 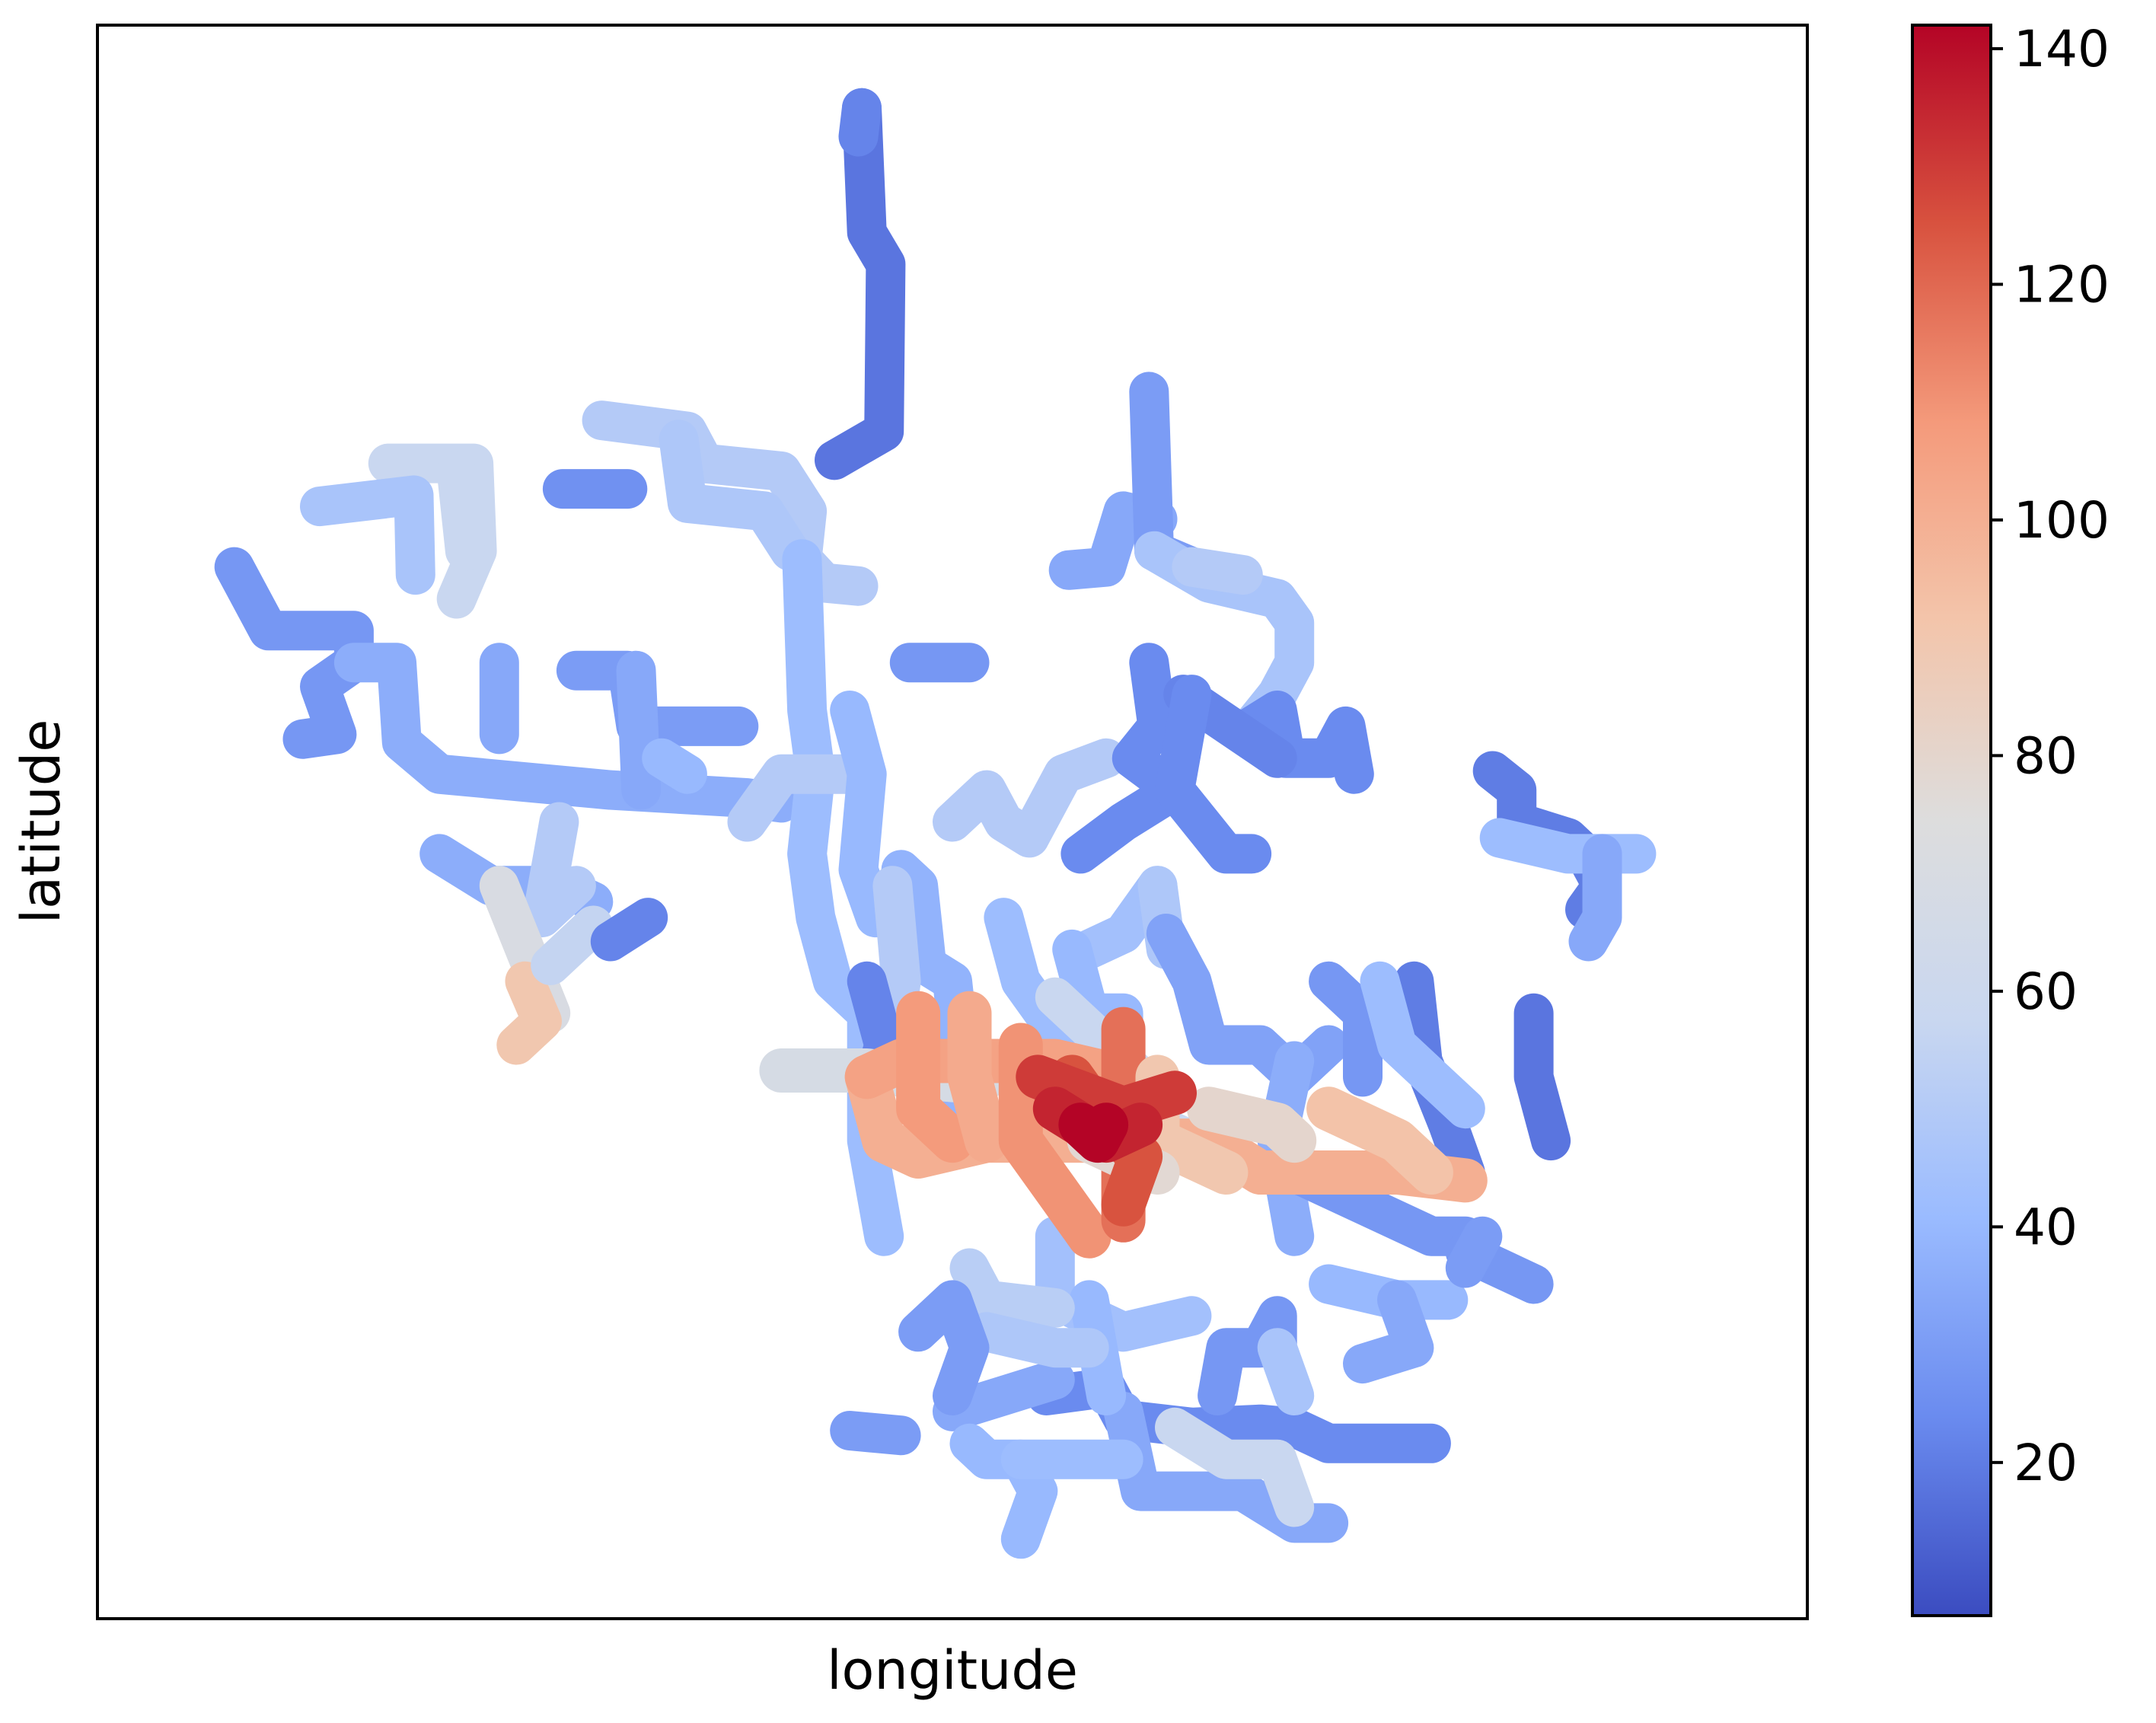 What do you see at coordinates (2046, 755) in the screenshot?
I see `colorbar-tick-label: 80` at bounding box center [2046, 755].